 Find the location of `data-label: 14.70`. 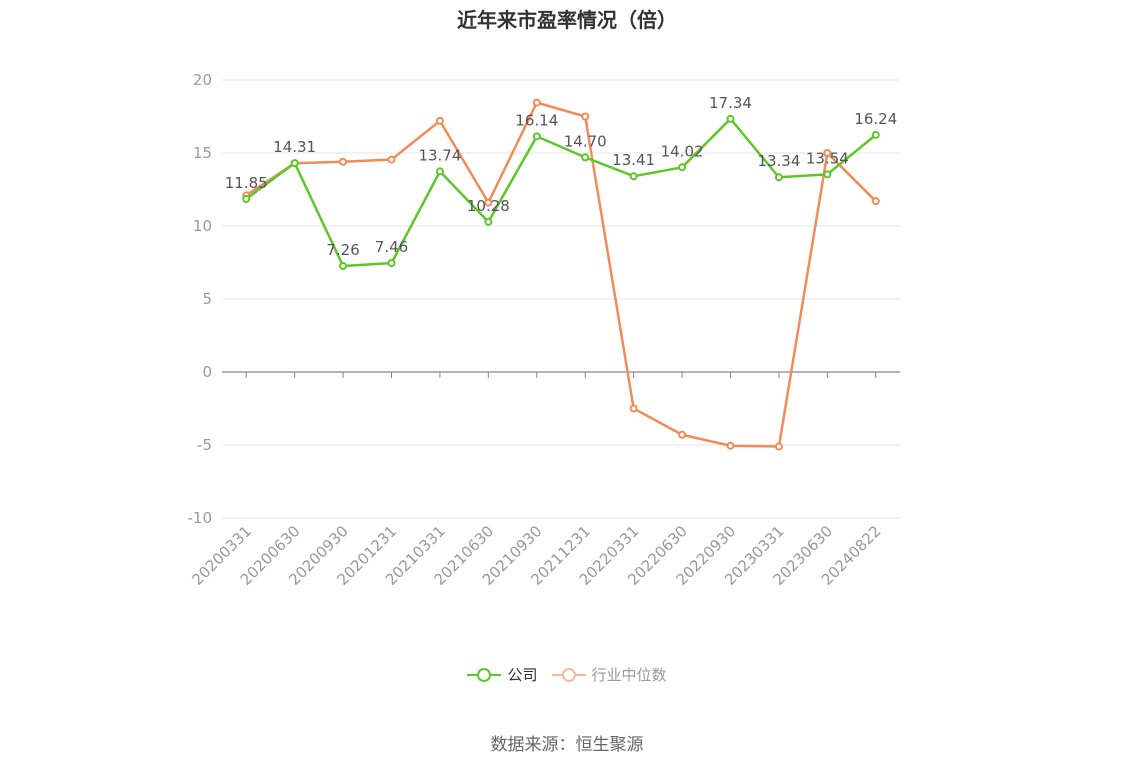

data-label: 14.70 is located at coordinates (585, 141).